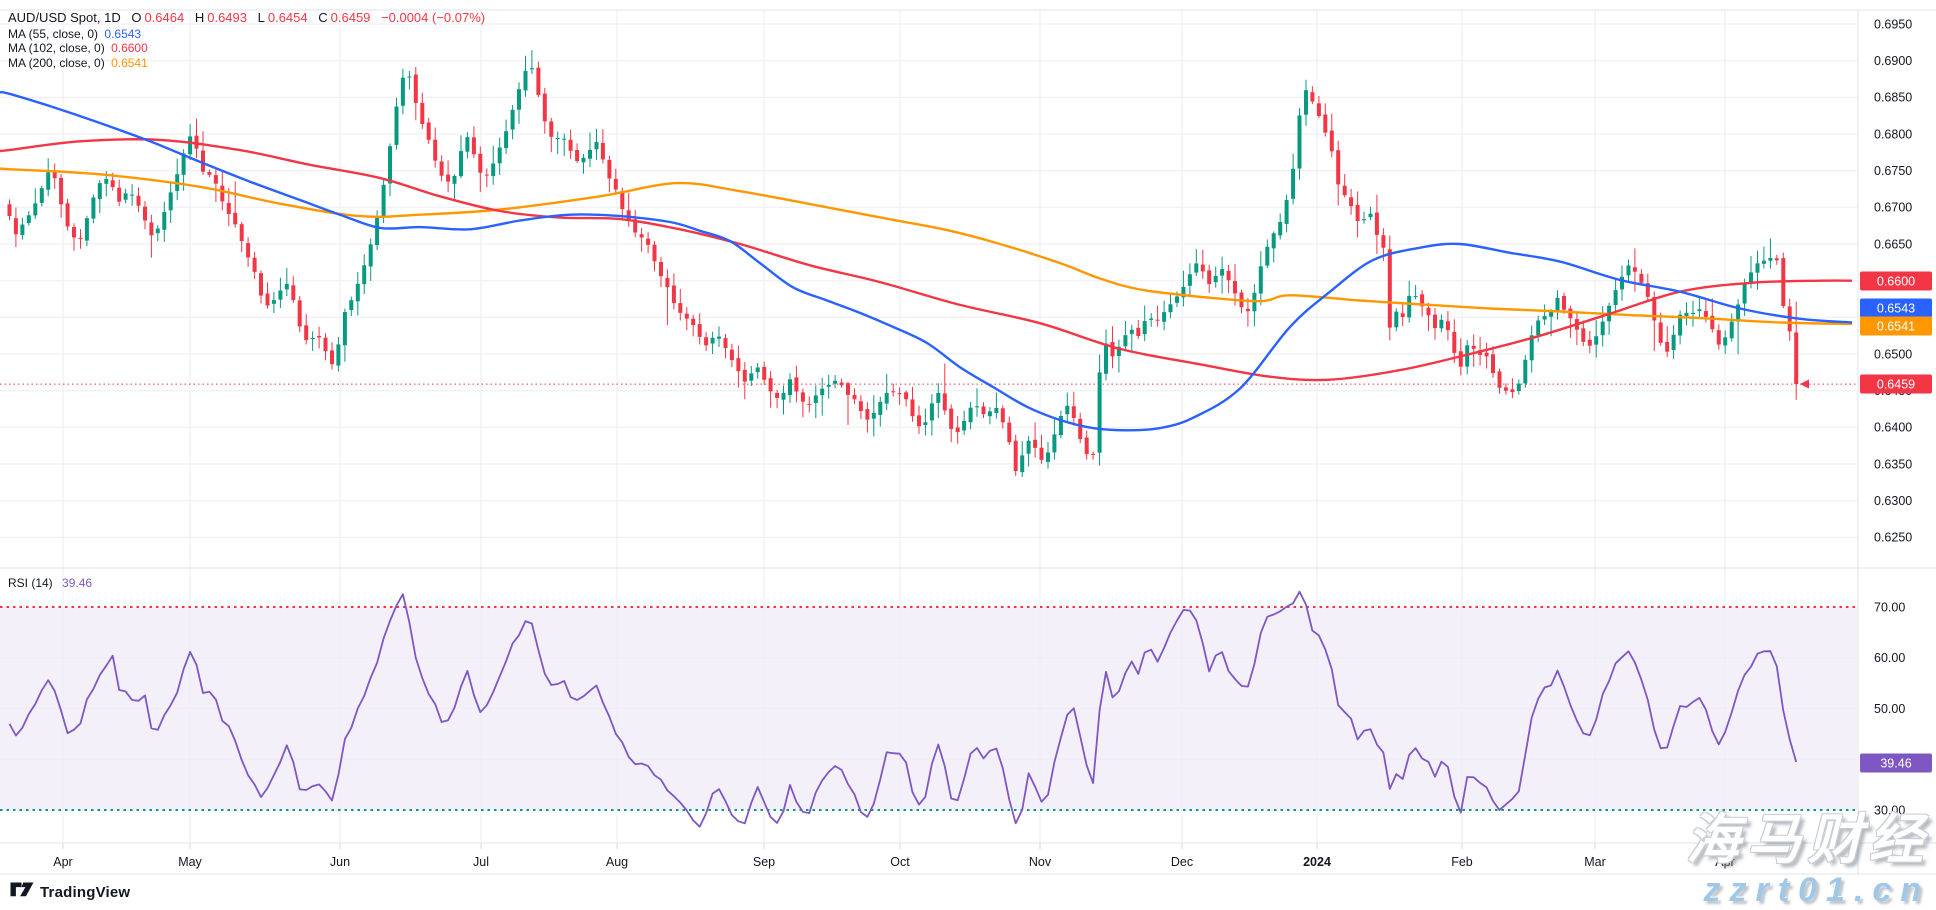 Image resolution: width=1936 pixels, height=910 pixels. What do you see at coordinates (1893, 501) in the screenshot?
I see `price-axis-label: 0.6300` at bounding box center [1893, 501].